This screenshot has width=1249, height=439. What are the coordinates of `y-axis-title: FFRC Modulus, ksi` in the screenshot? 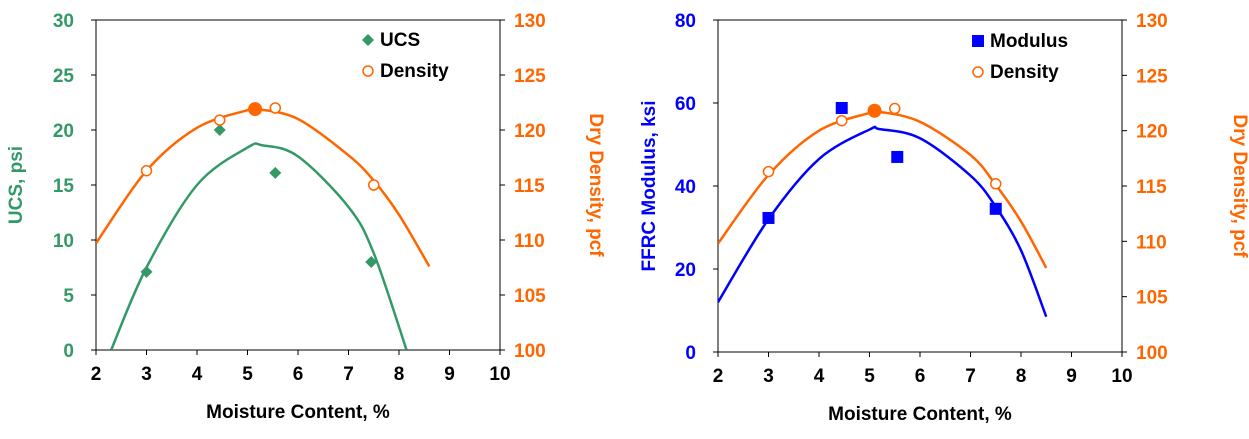 It's located at (649, 186).